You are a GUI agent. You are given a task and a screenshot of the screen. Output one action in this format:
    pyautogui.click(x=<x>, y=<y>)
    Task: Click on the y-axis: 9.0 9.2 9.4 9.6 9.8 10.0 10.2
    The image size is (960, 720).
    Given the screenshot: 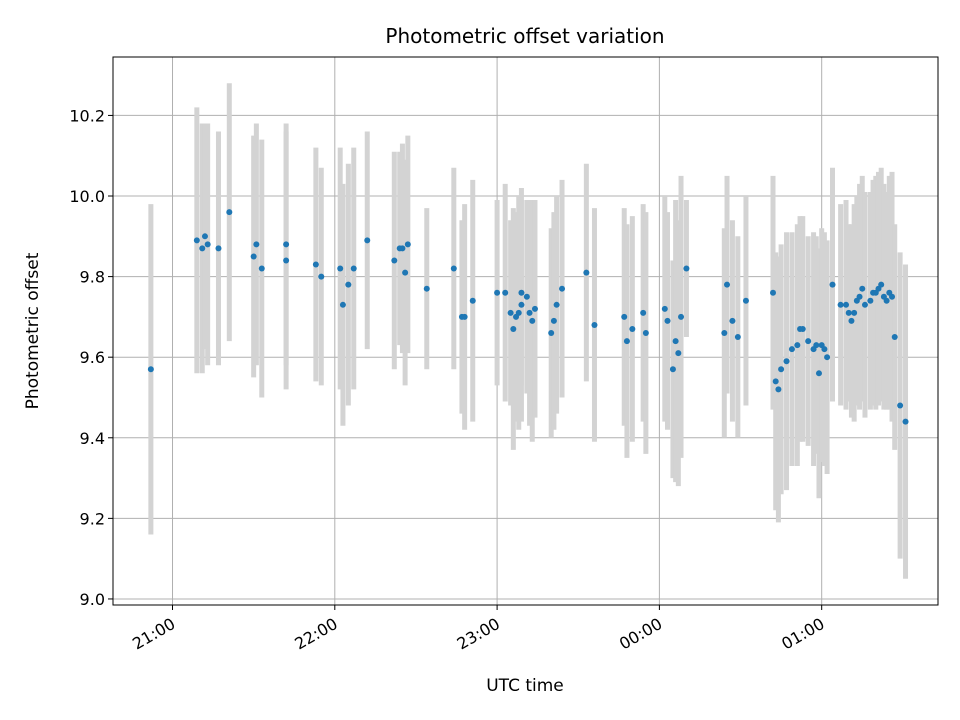 What is the action you would take?
    pyautogui.click(x=91, y=357)
    